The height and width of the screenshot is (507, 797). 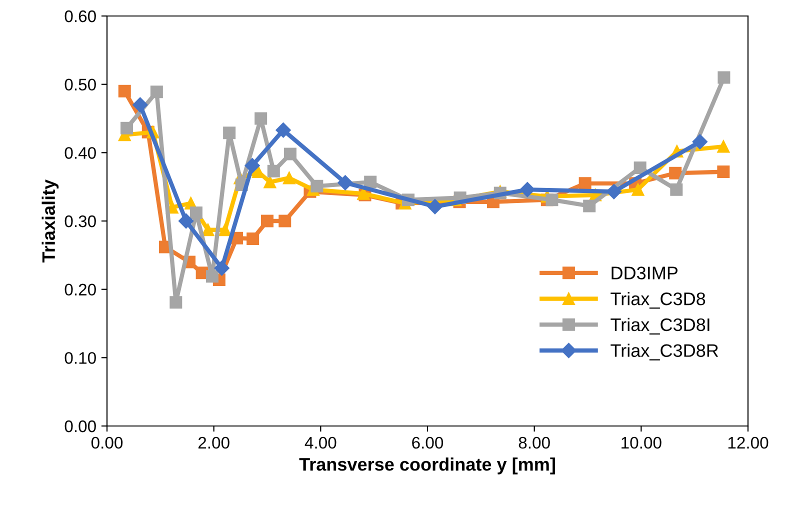 I want to click on legend-label: Triax_C3D8R, so click(x=664, y=352).